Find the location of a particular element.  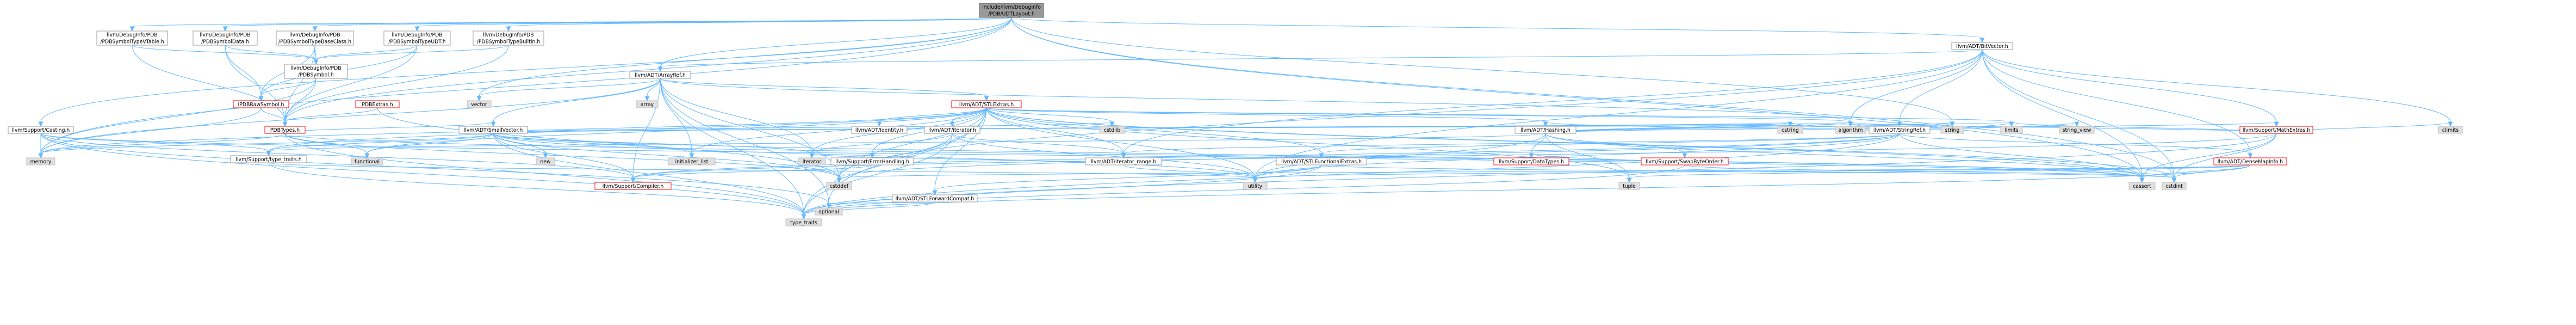

edge-n7-to-n13 is located at coordinates (576, 102).